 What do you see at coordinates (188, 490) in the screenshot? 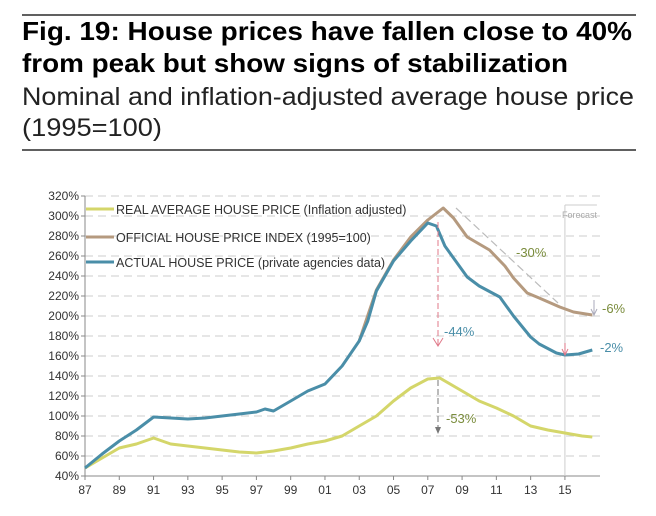
I see `x-tick-label: 93` at bounding box center [188, 490].